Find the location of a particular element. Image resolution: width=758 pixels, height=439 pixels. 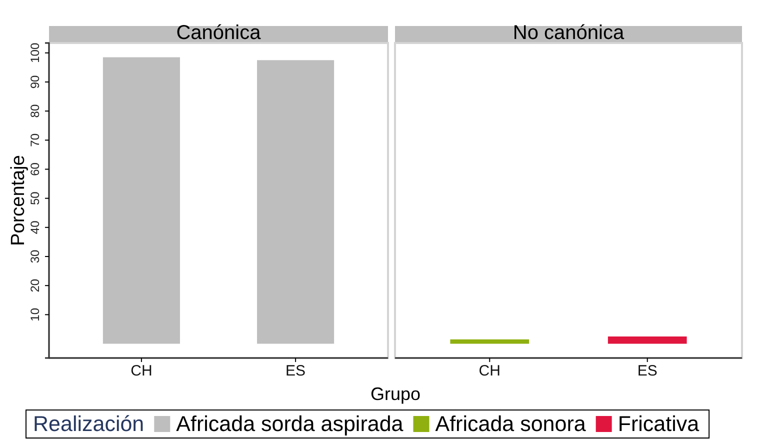

legend-label: Africada sorda aspirada is located at coordinates (290, 424).